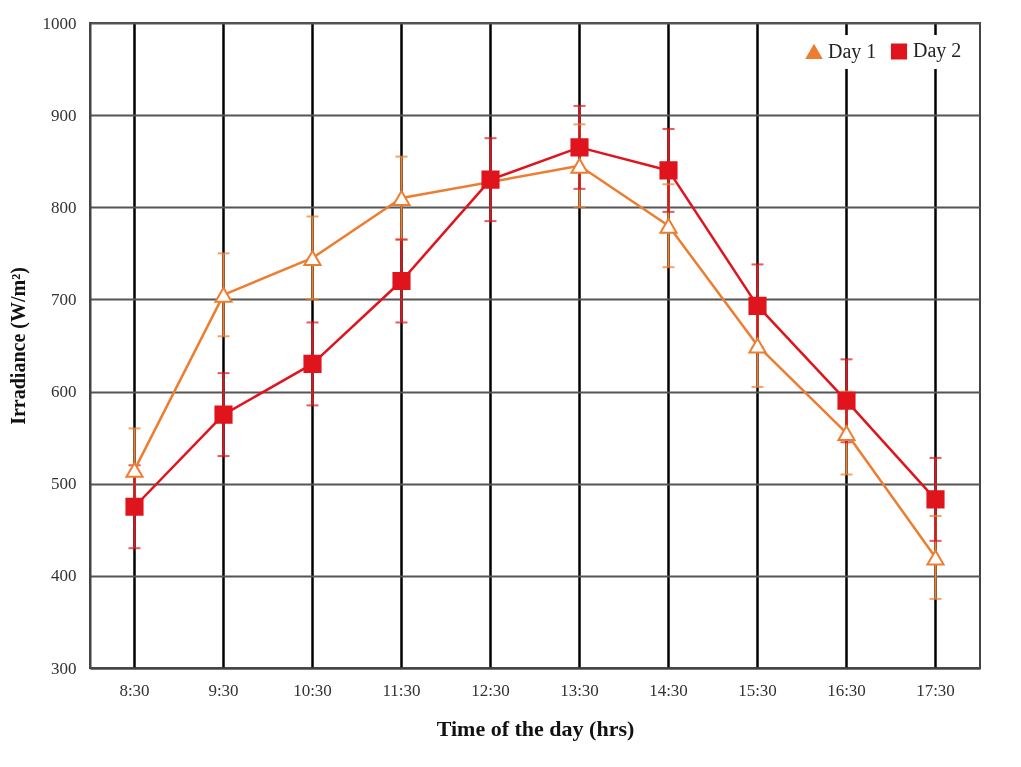 The height and width of the screenshot is (767, 1021). I want to click on y-tick-label: 300, so click(64, 668).